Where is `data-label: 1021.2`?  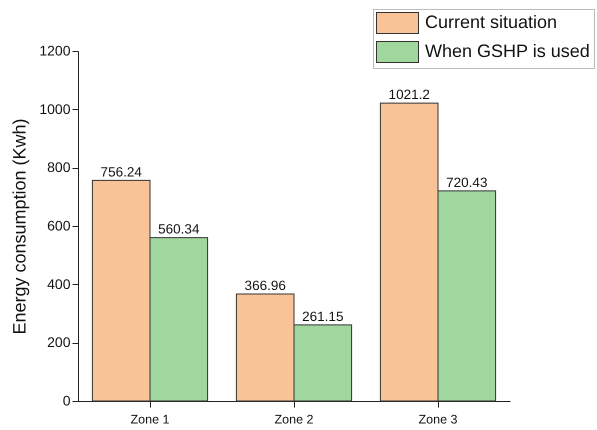 data-label: 1021.2 is located at coordinates (409, 94).